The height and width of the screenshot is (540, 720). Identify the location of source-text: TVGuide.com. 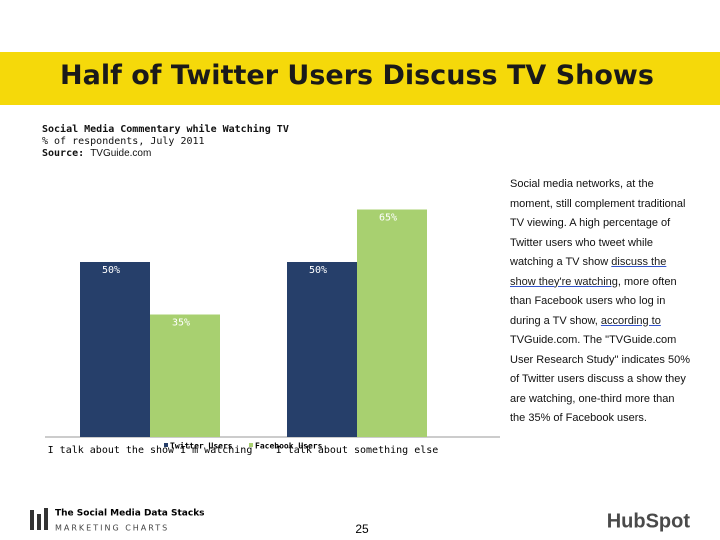
(121, 153).